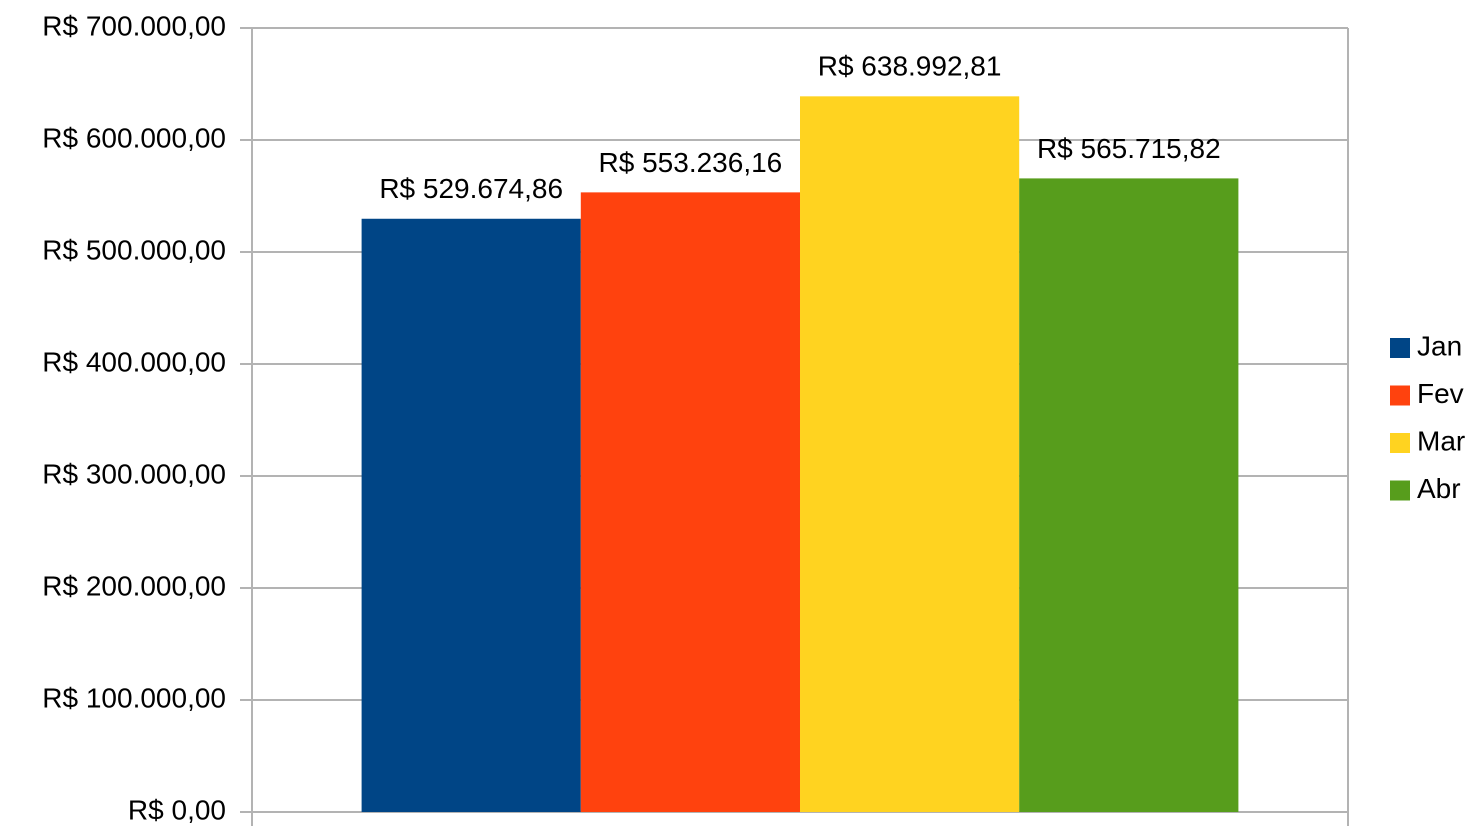 The width and height of the screenshot is (1476, 834). I want to click on legend-label: Fev, so click(1440, 393).